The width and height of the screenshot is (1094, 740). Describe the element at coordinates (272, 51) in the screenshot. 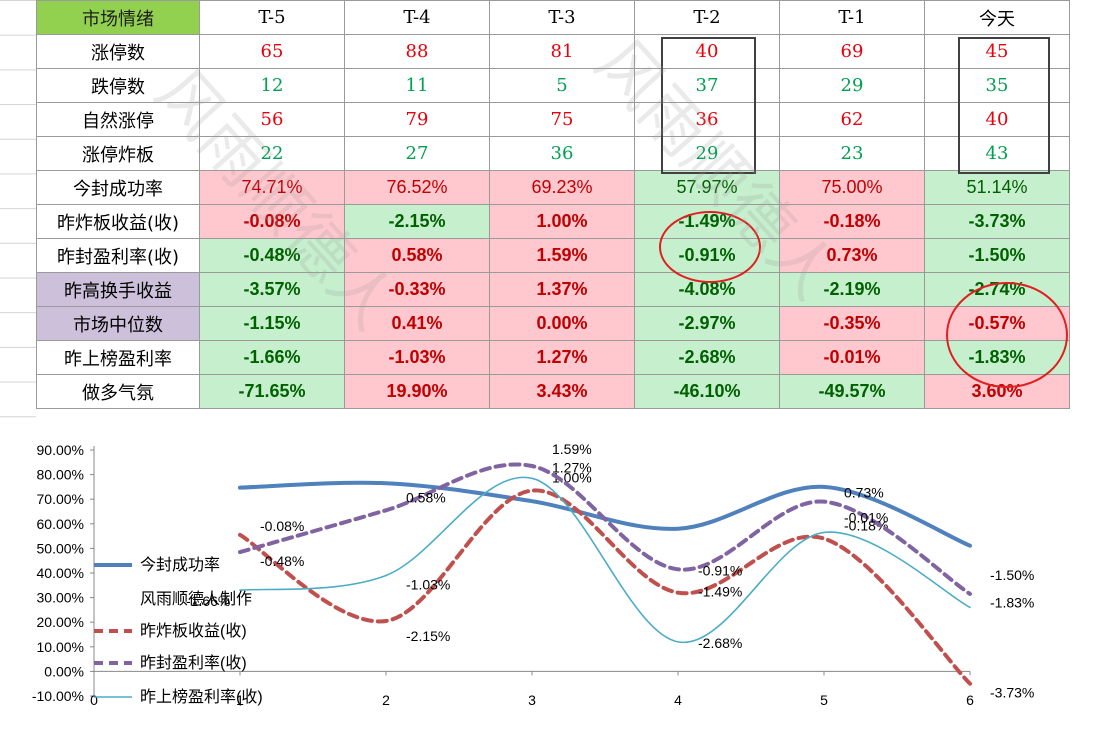

I see `table-cell: 65` at that location.